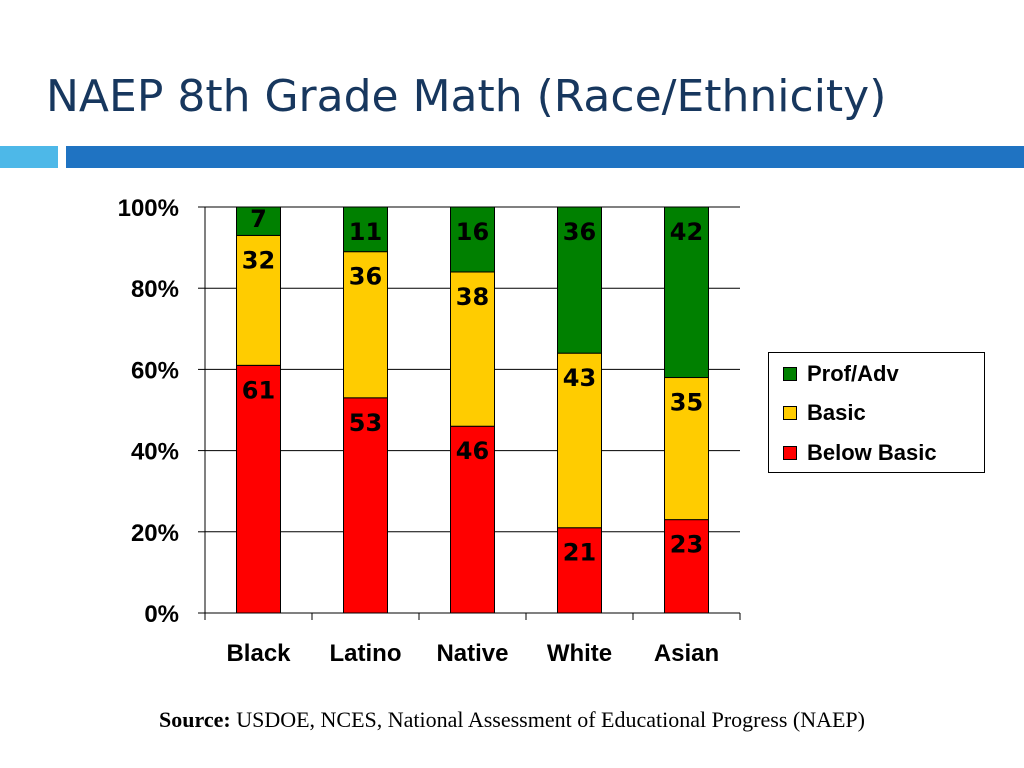  What do you see at coordinates (790, 453) in the screenshot?
I see `legend-swatch-below-basic` at bounding box center [790, 453].